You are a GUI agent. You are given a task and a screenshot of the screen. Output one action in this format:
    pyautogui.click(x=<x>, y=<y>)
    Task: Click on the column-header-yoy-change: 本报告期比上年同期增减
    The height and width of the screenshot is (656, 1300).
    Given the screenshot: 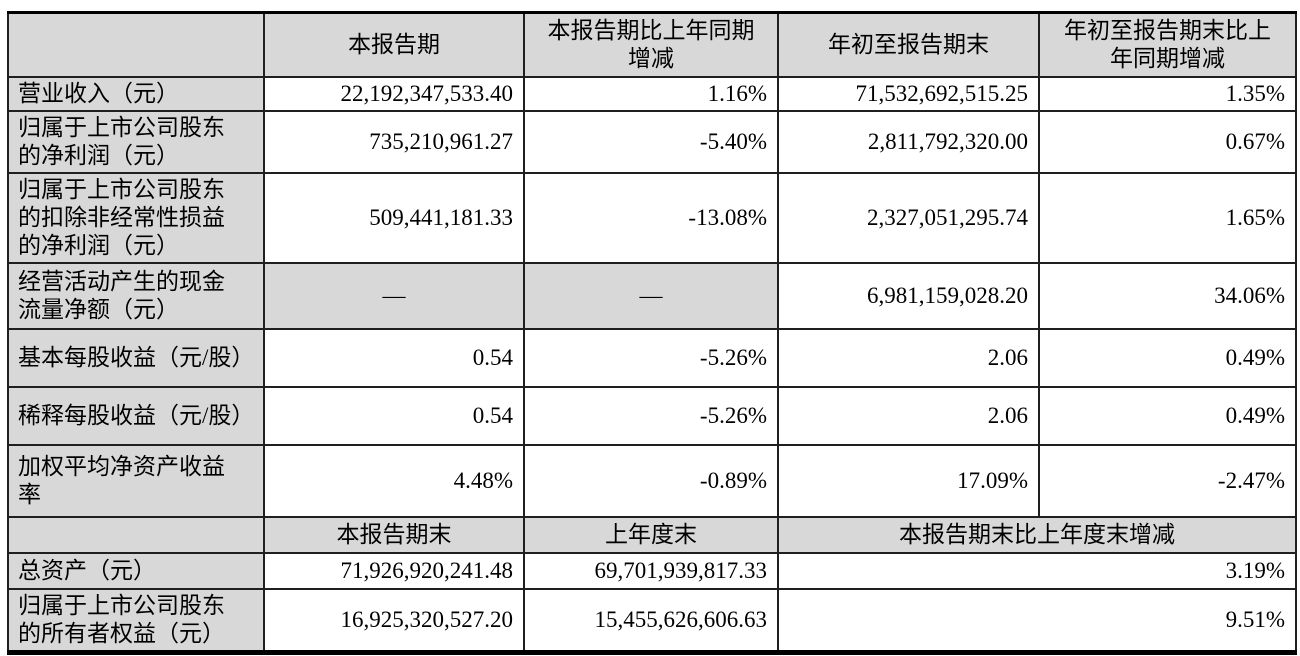 What is the action you would take?
    pyautogui.click(x=651, y=44)
    